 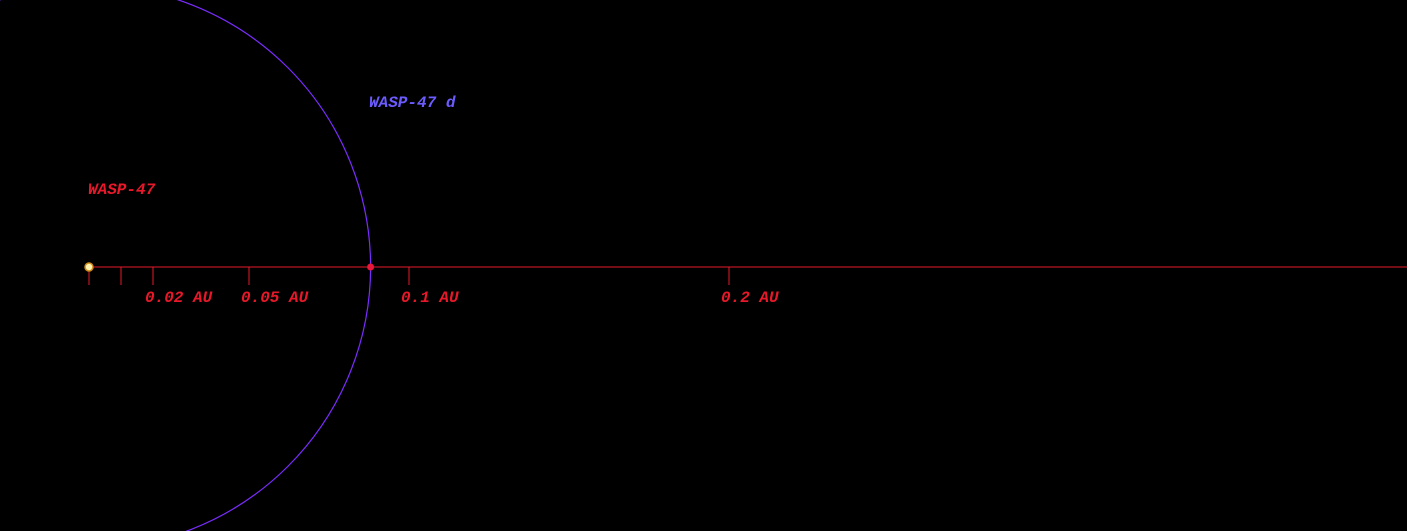 What do you see at coordinates (462, 298) in the screenshot?
I see `axis-tick-labels: 0.02 AU 0.05 AU 0.1 AU 0.2 AU` at bounding box center [462, 298].